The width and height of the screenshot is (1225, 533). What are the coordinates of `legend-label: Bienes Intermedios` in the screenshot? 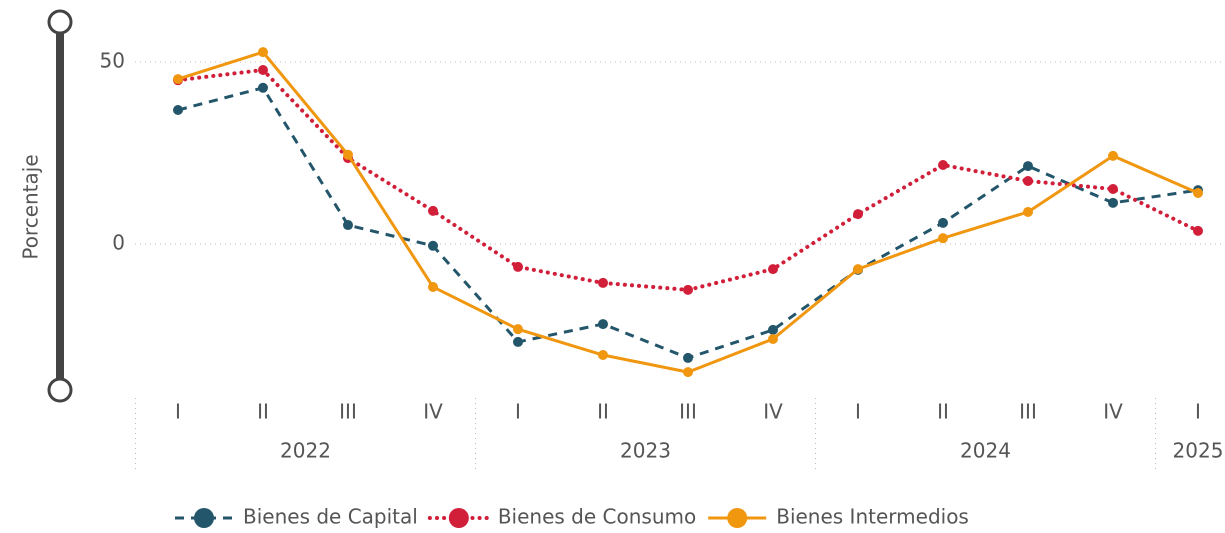 It's located at (872, 517).